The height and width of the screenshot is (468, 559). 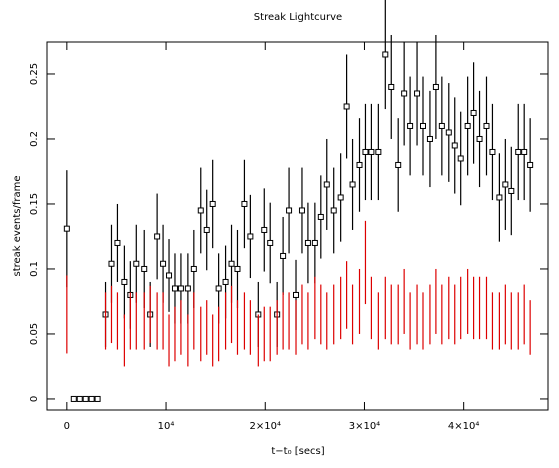 I want to click on y-tick-label: 0.05, so click(x=34, y=334).